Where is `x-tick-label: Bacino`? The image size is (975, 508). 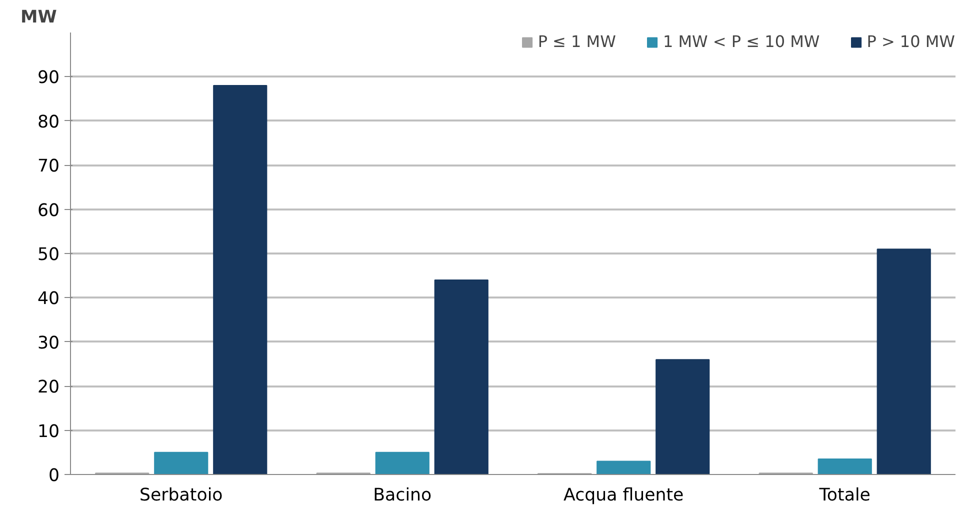
x-tick-label: Bacino is located at coordinates (402, 496).